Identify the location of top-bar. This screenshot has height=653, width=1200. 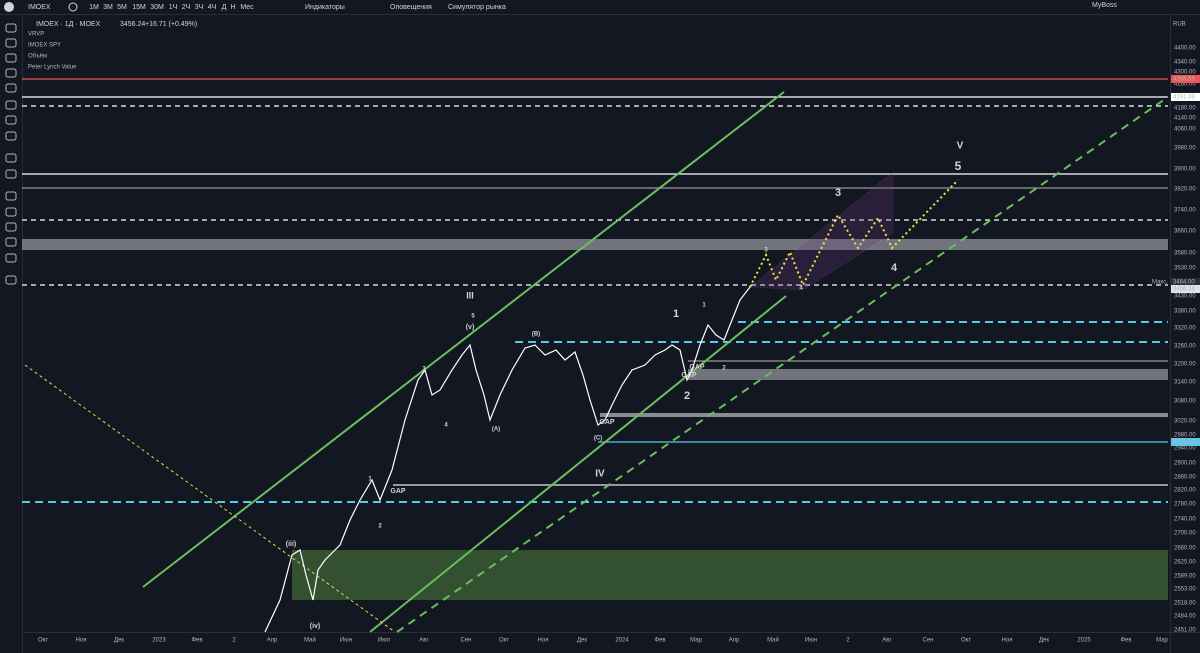
(600, 7).